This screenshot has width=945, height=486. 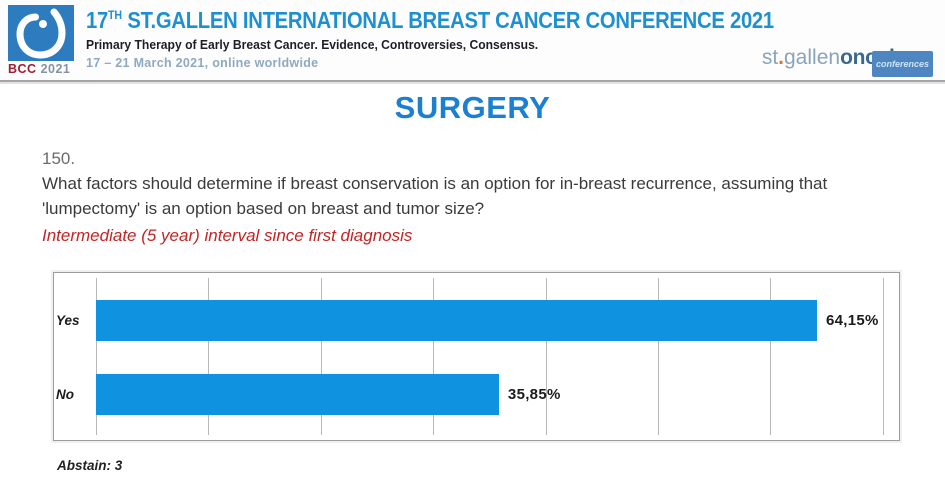 I want to click on category-label: Yes, so click(x=68, y=320).